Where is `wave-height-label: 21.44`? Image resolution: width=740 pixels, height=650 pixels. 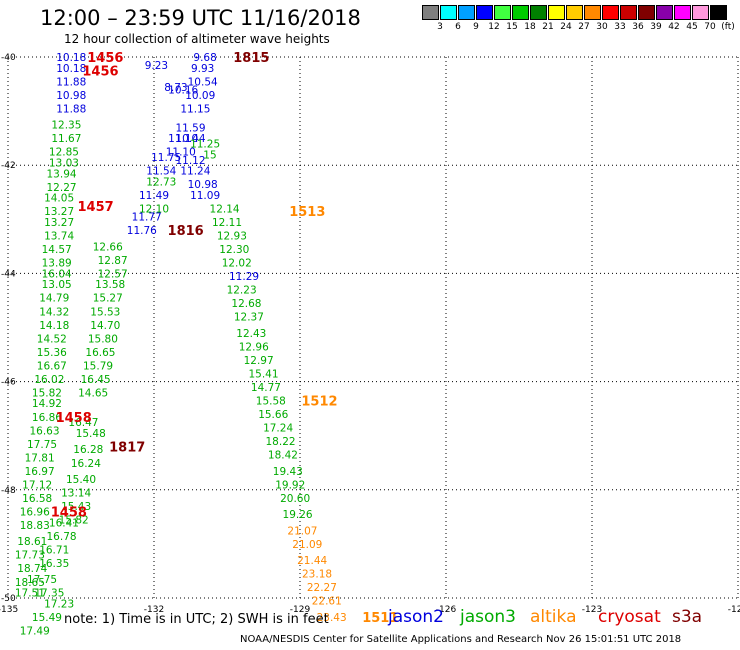 wave-height-label: 21.44 is located at coordinates (312, 561).